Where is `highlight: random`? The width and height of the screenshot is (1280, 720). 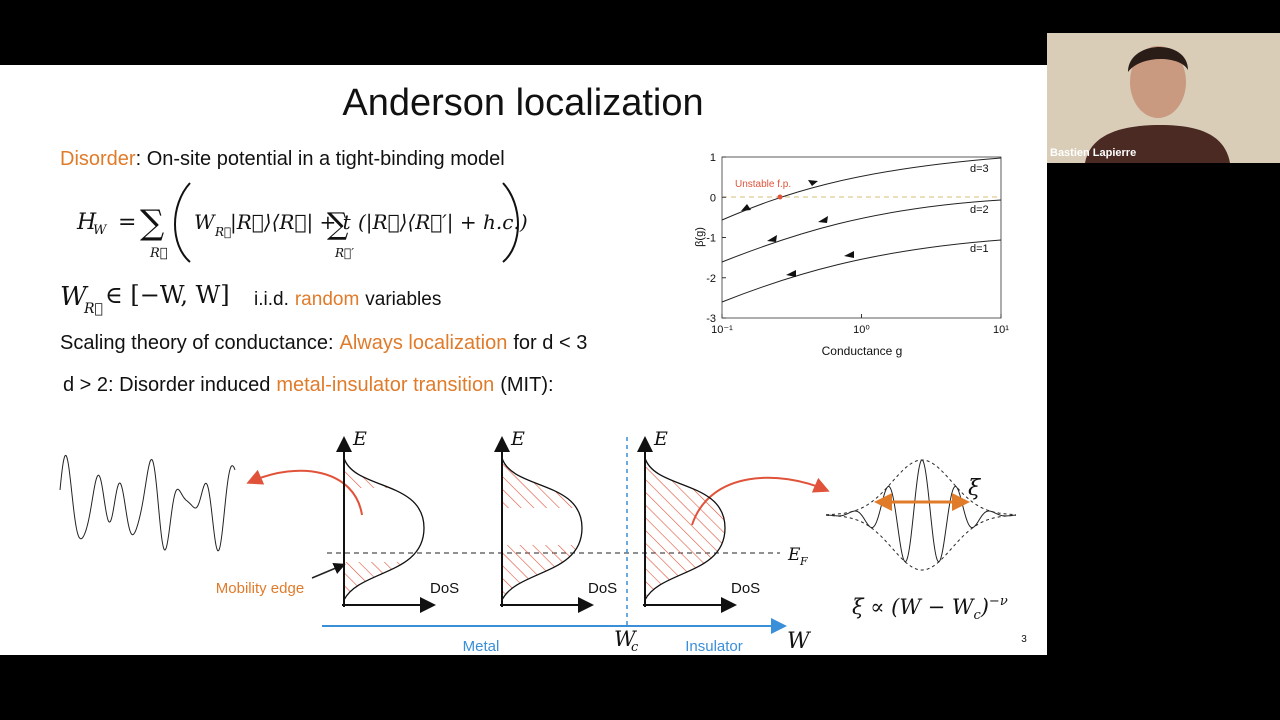
highlight: random is located at coordinates (327, 299).